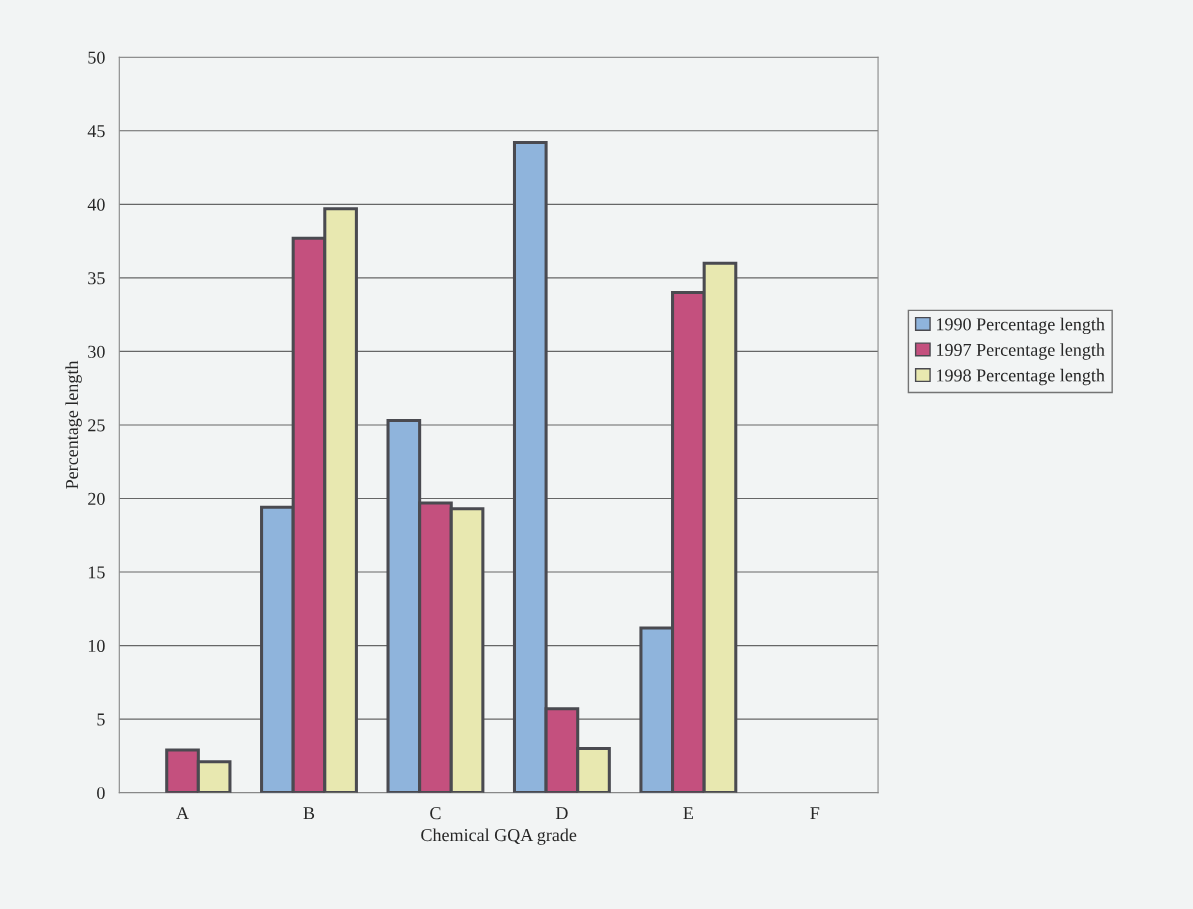  What do you see at coordinates (1021, 377) in the screenshot?
I see `legend-label: 1998 Percentage length` at bounding box center [1021, 377].